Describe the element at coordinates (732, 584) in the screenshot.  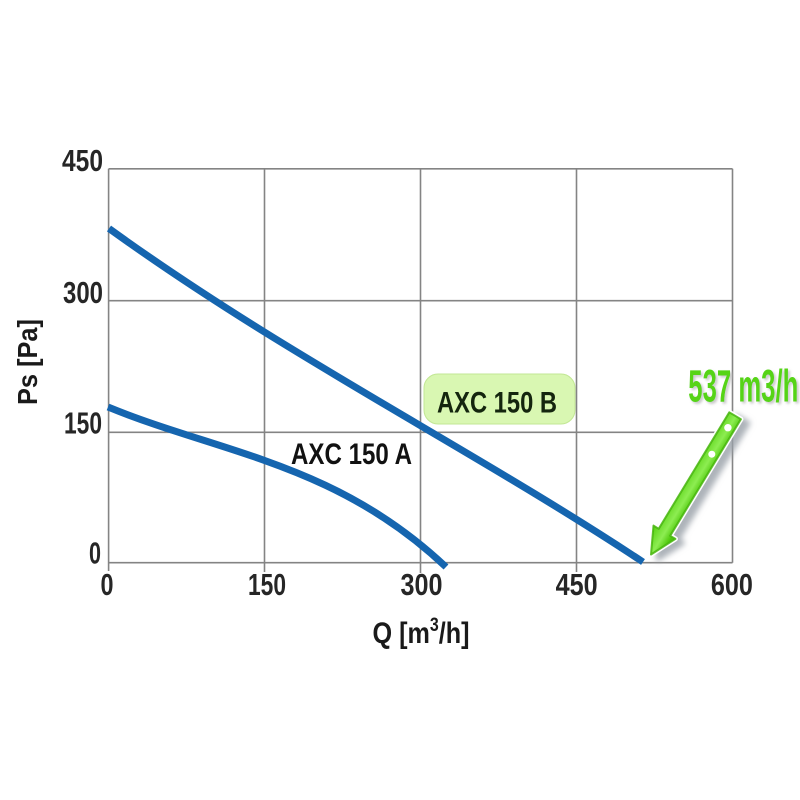
I see `svg-text: 600` at that location.